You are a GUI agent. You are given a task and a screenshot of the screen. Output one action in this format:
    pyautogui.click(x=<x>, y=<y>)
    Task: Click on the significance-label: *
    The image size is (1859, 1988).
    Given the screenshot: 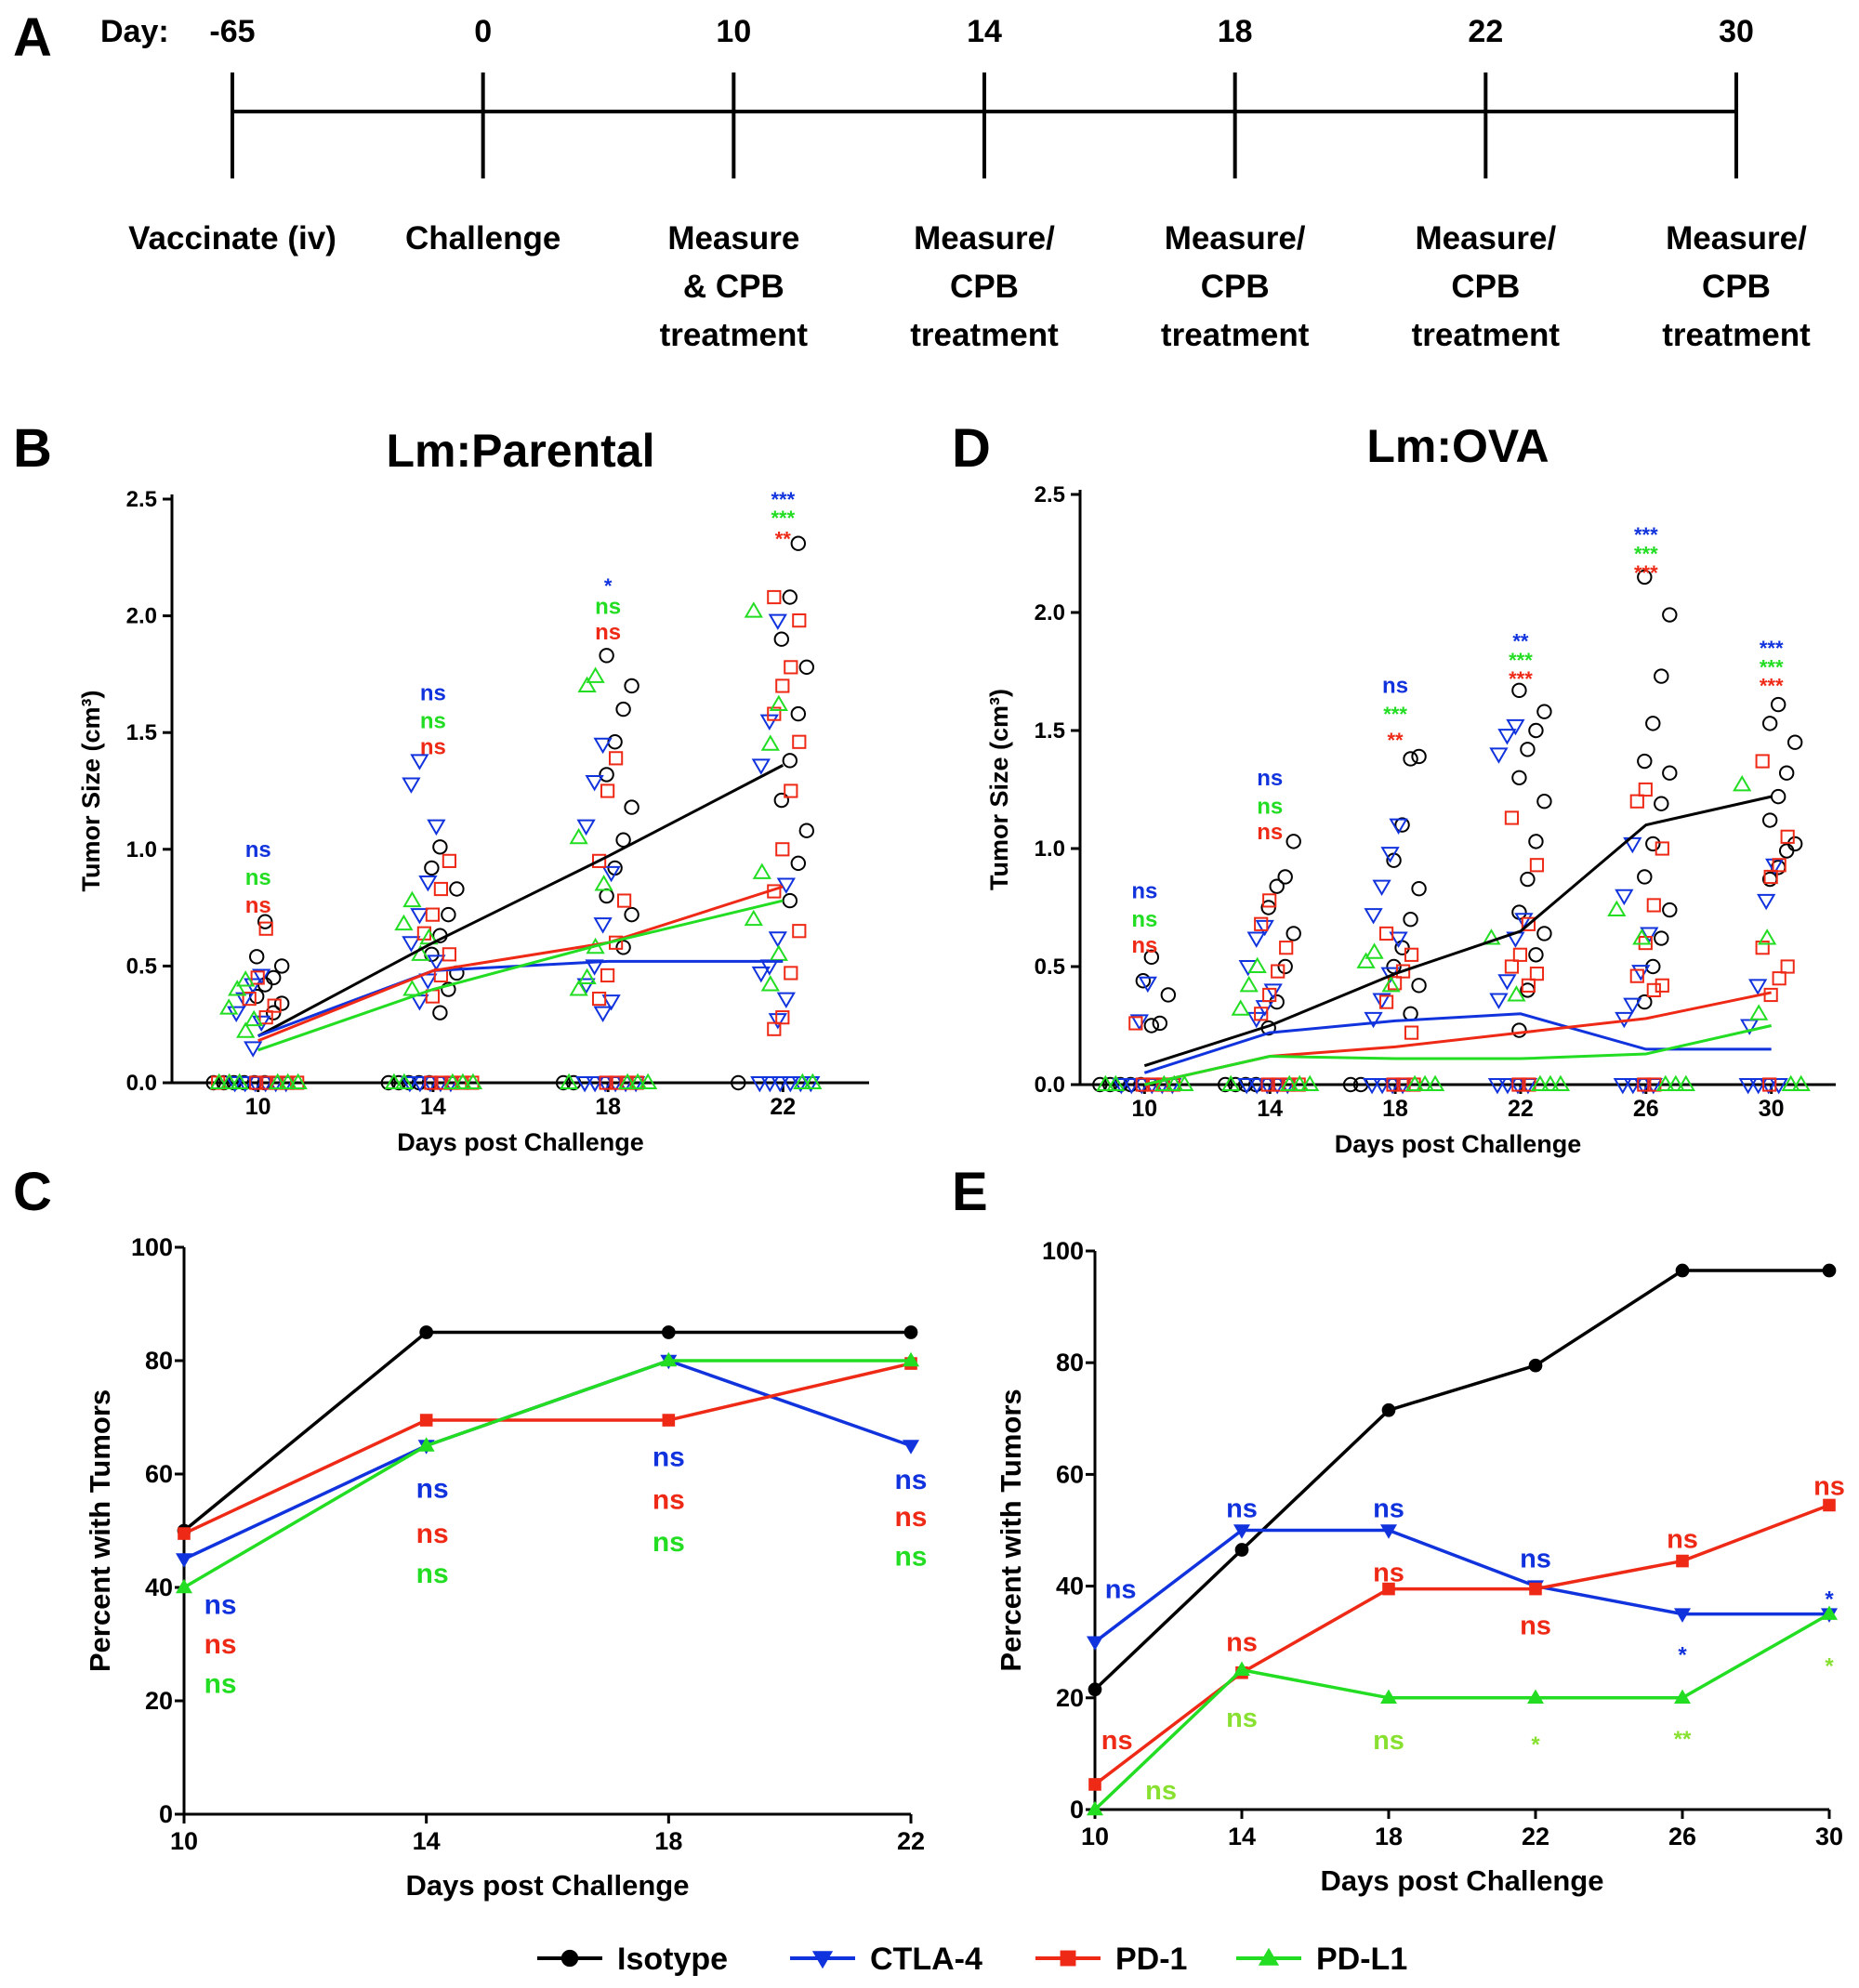 What is the action you would take?
    pyautogui.click(x=1830, y=1600)
    